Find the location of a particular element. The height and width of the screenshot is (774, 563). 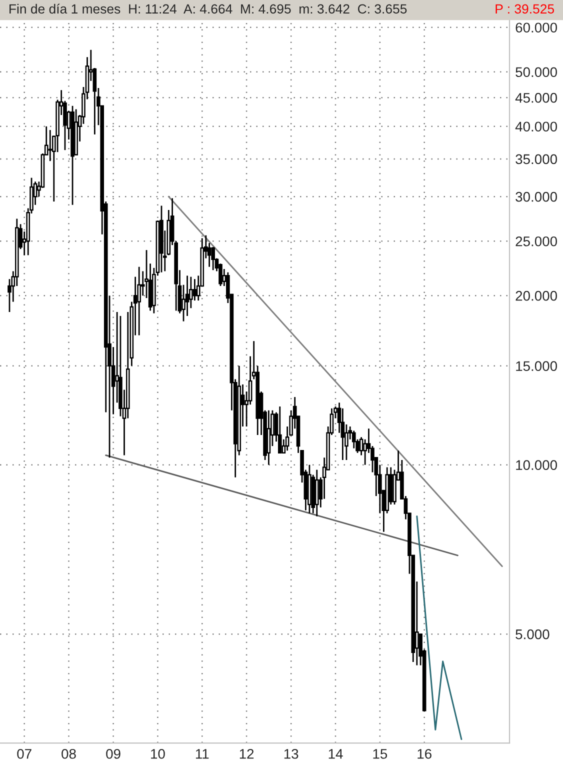

y-tick-label: 5.000 is located at coordinates (533, 634).